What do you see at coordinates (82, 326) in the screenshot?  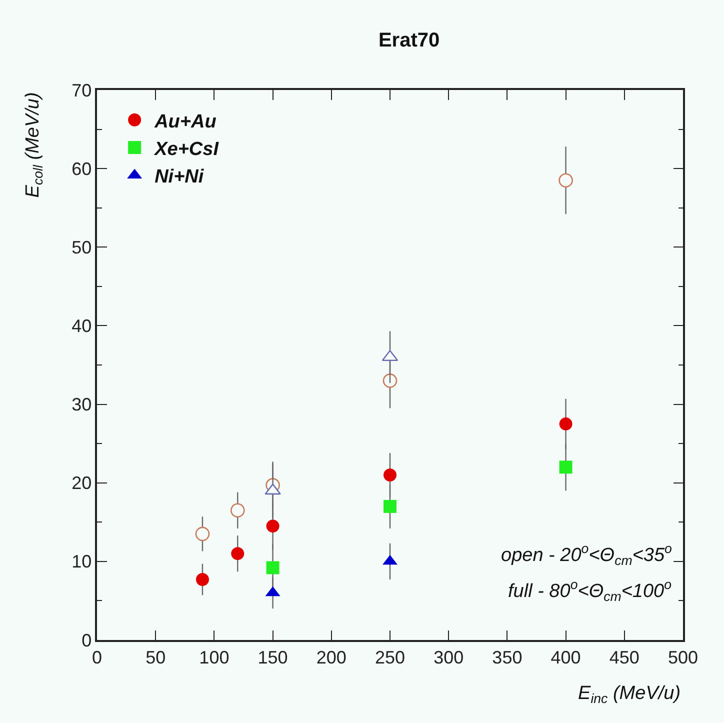 I see `y-tick-label: 40` at bounding box center [82, 326].